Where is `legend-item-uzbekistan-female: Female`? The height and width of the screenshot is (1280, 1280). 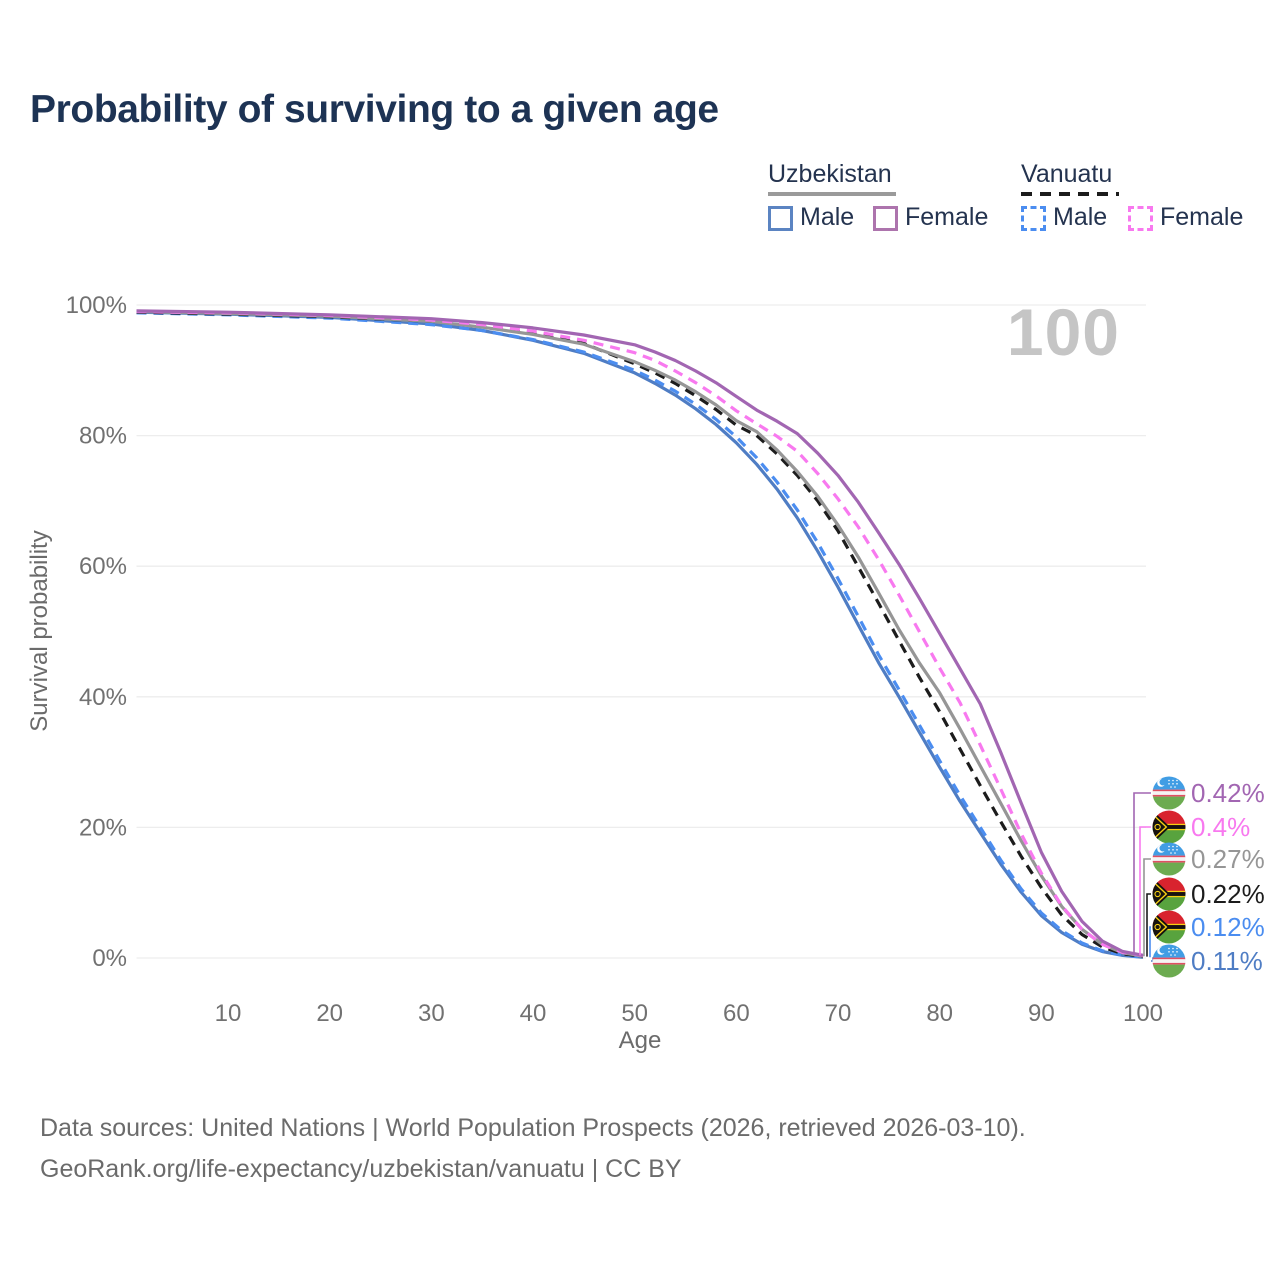
legend-item-uzbekistan-female: Female is located at coordinates (947, 217).